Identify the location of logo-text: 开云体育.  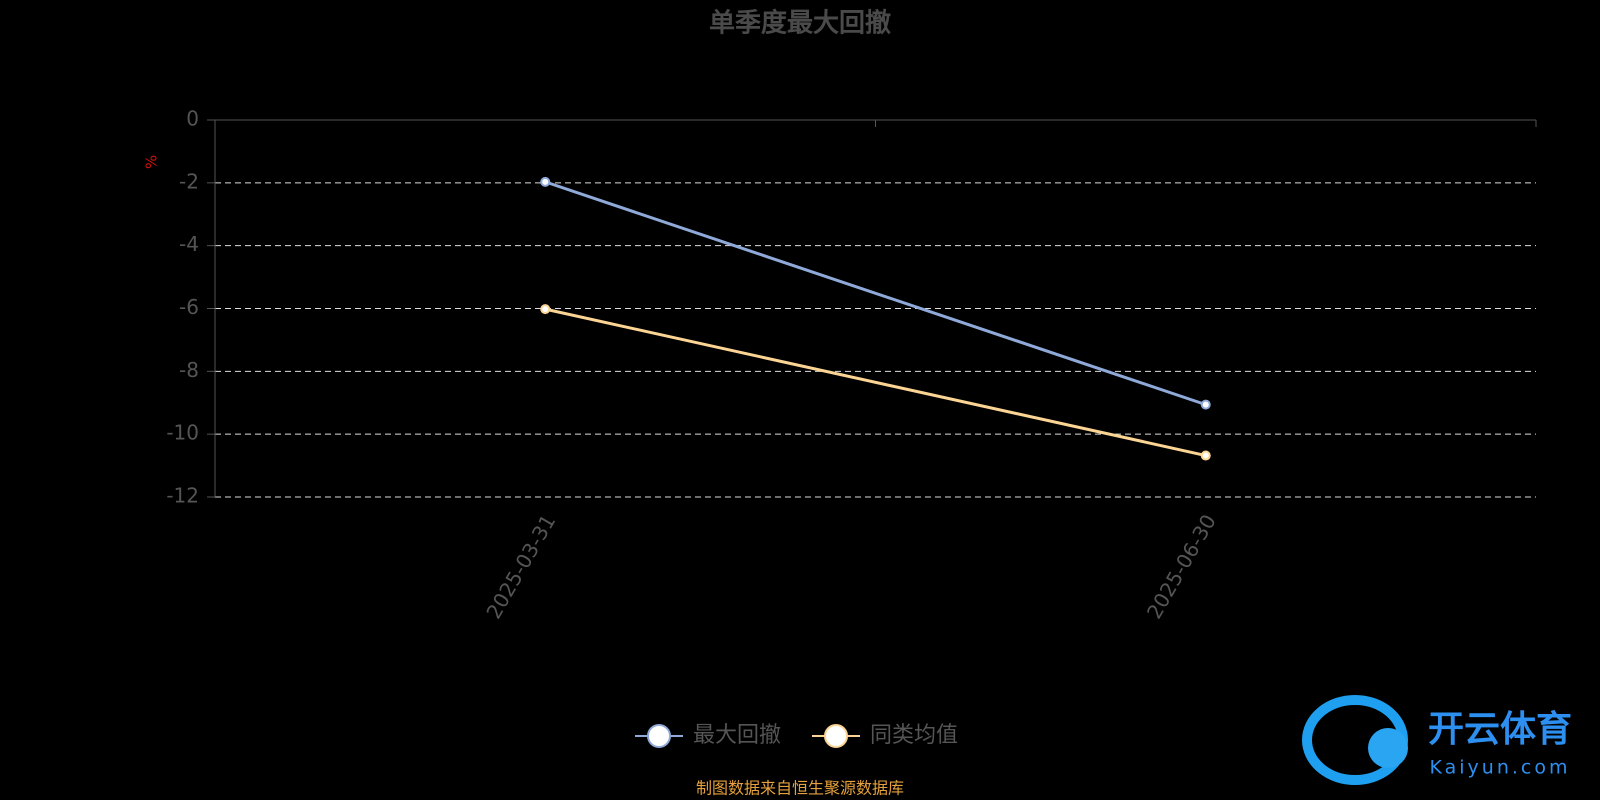
(1500, 729).